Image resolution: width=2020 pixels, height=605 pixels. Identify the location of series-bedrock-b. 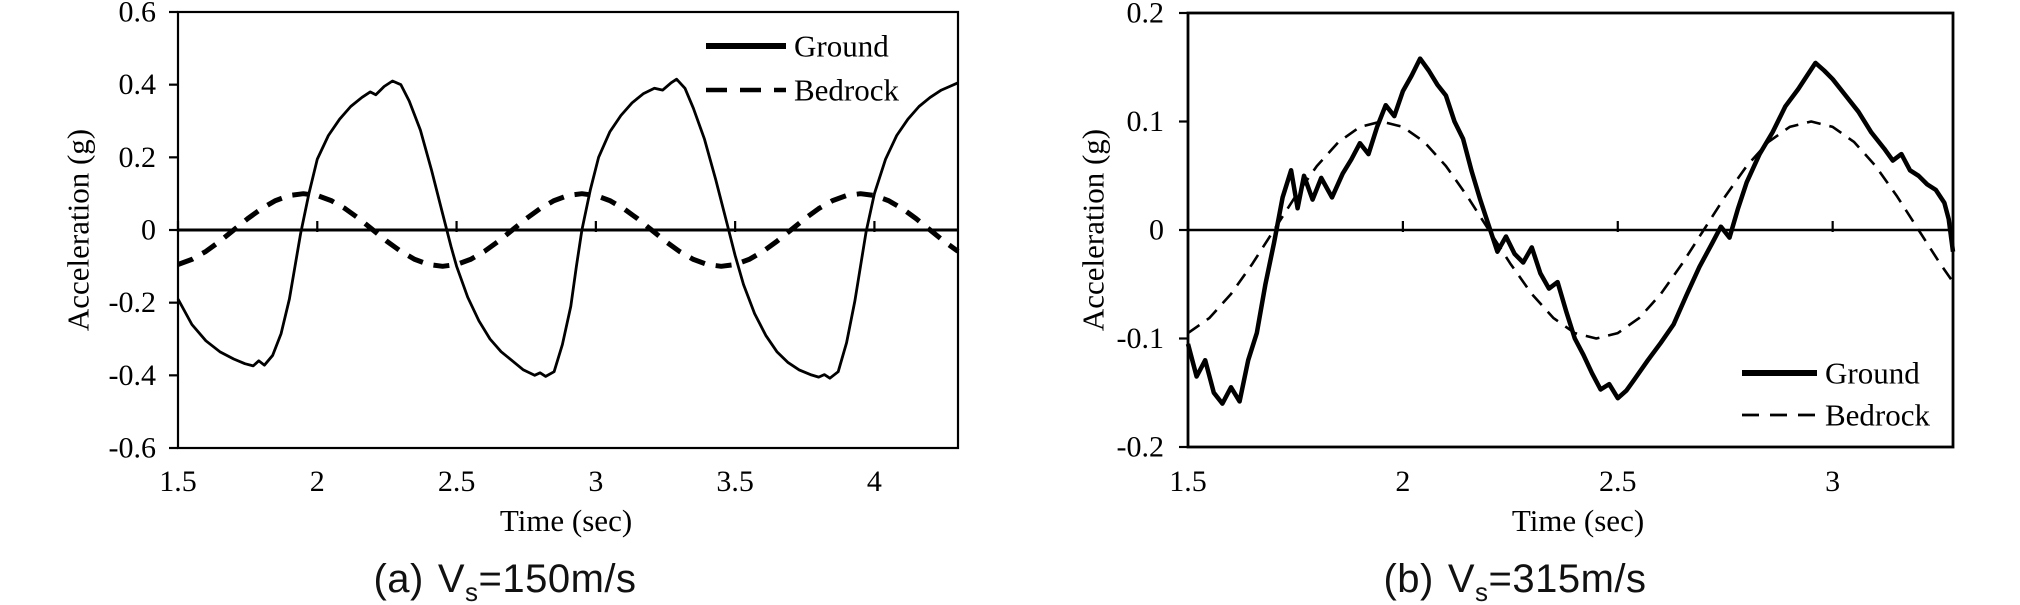
(1571, 230).